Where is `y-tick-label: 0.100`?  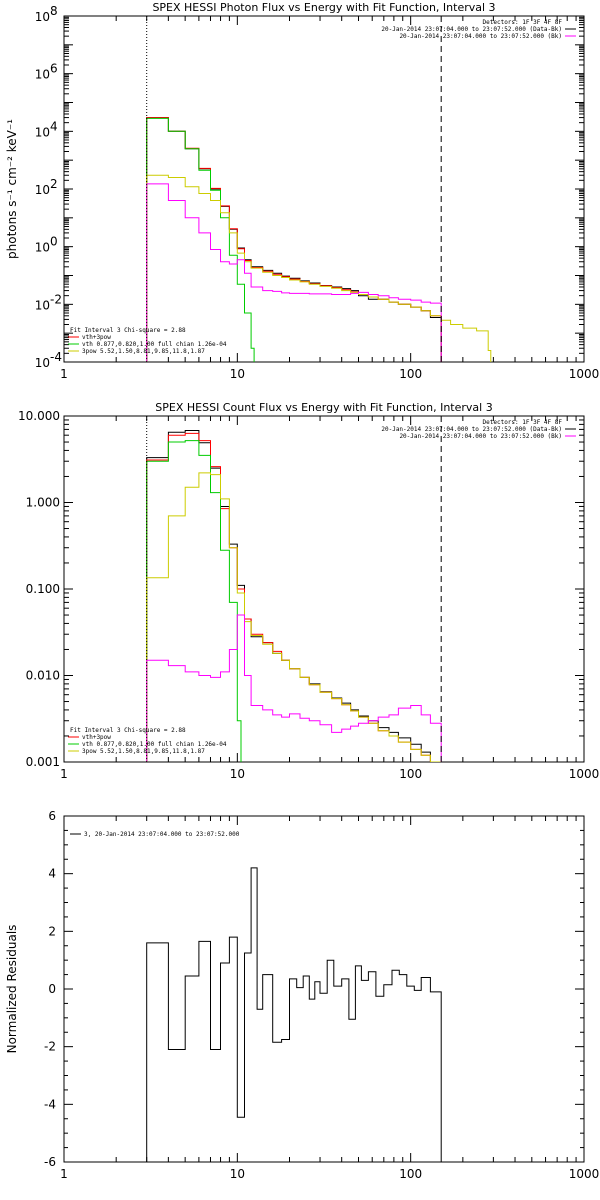
y-tick-label: 0.100 is located at coordinates (43, 589).